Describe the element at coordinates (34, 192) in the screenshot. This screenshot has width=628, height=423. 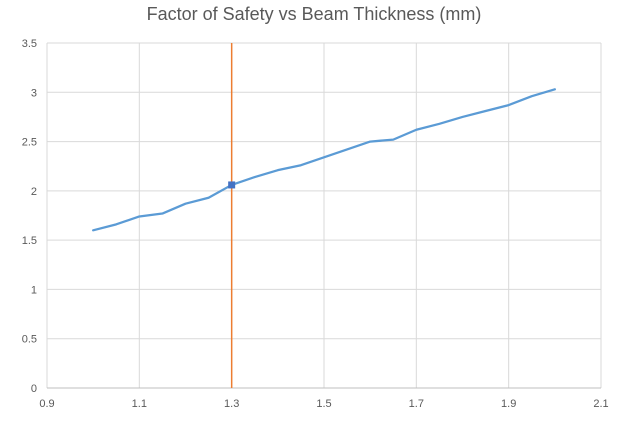
I see `y-tick-label: 2` at that location.